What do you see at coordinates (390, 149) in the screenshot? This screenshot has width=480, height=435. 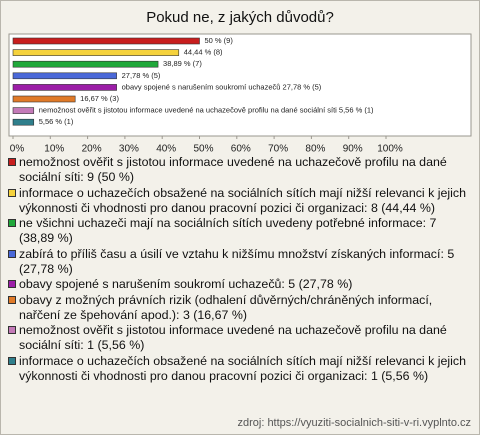 I see `x-tick-label: 100%` at bounding box center [390, 149].